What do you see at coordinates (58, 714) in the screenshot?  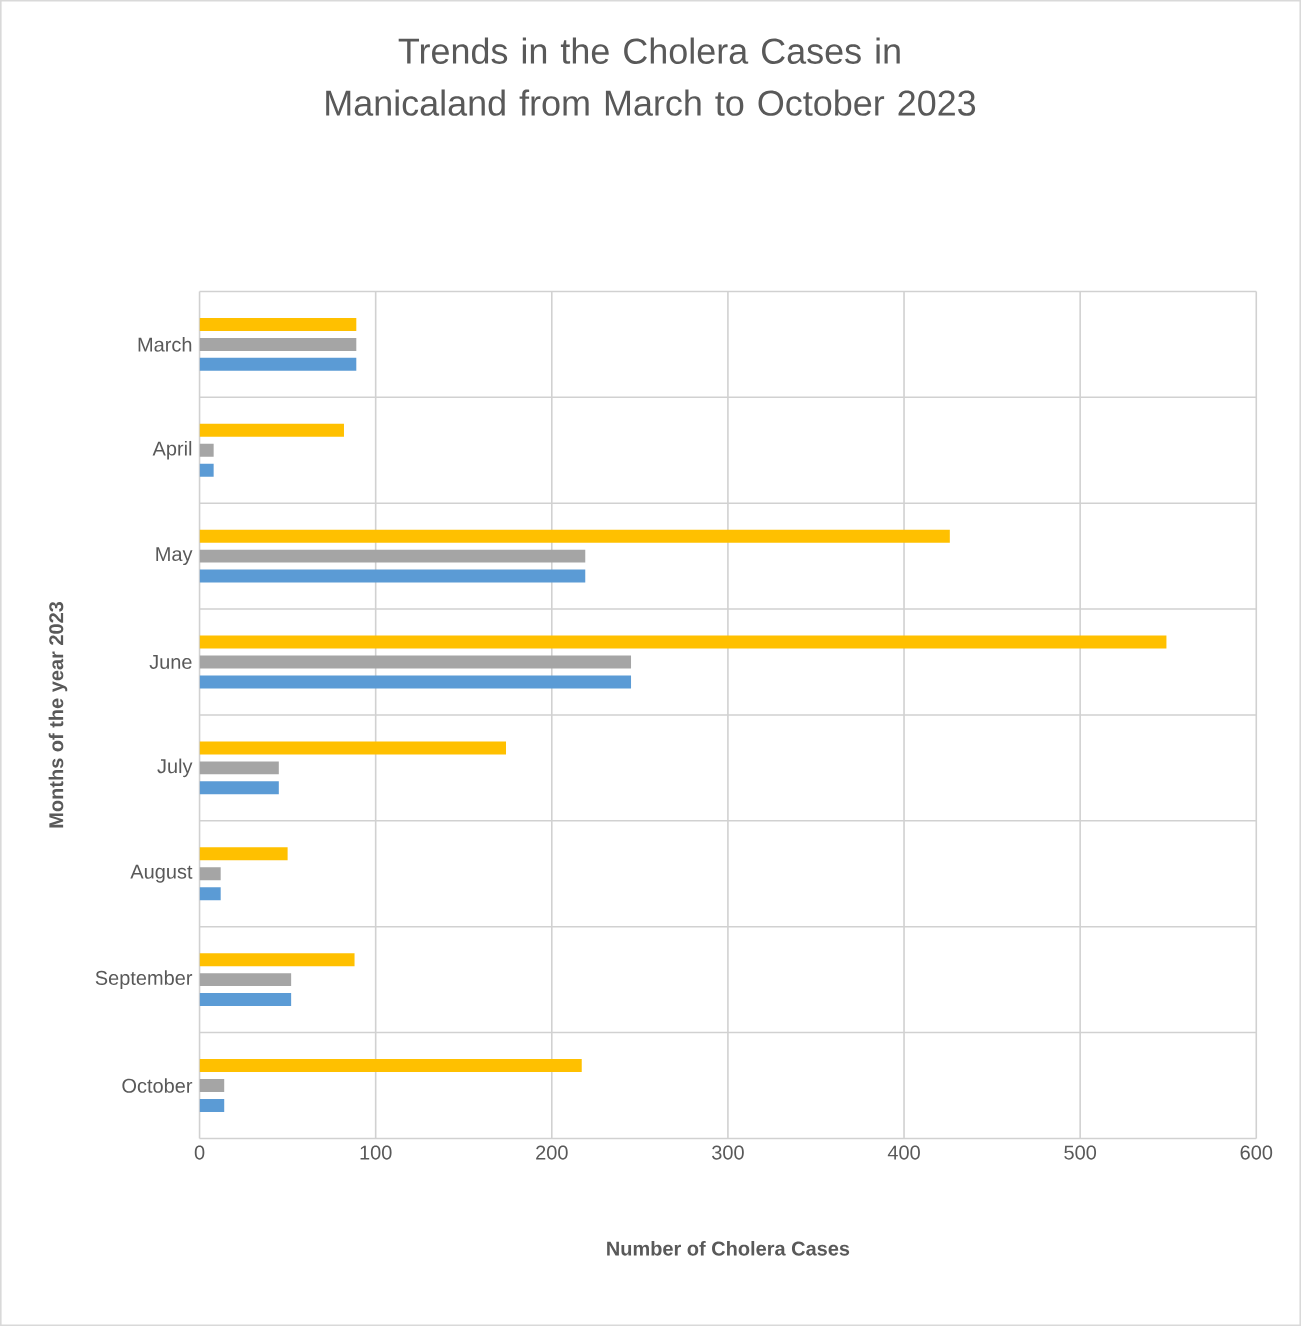 I see `y-axis-title: Months of the year 2023` at bounding box center [58, 714].